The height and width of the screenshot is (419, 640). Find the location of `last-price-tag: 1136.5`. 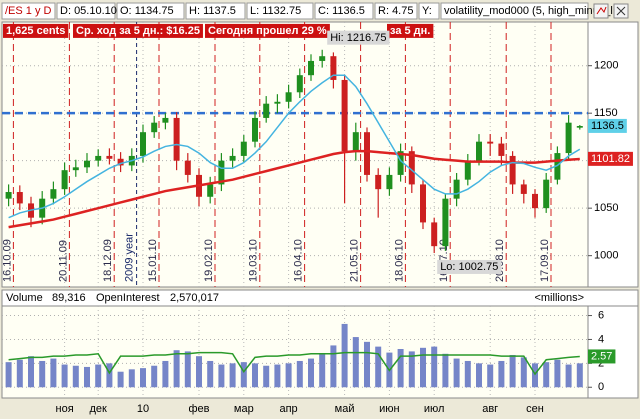

last-price-tag: 1136.5 is located at coordinates (607, 126).